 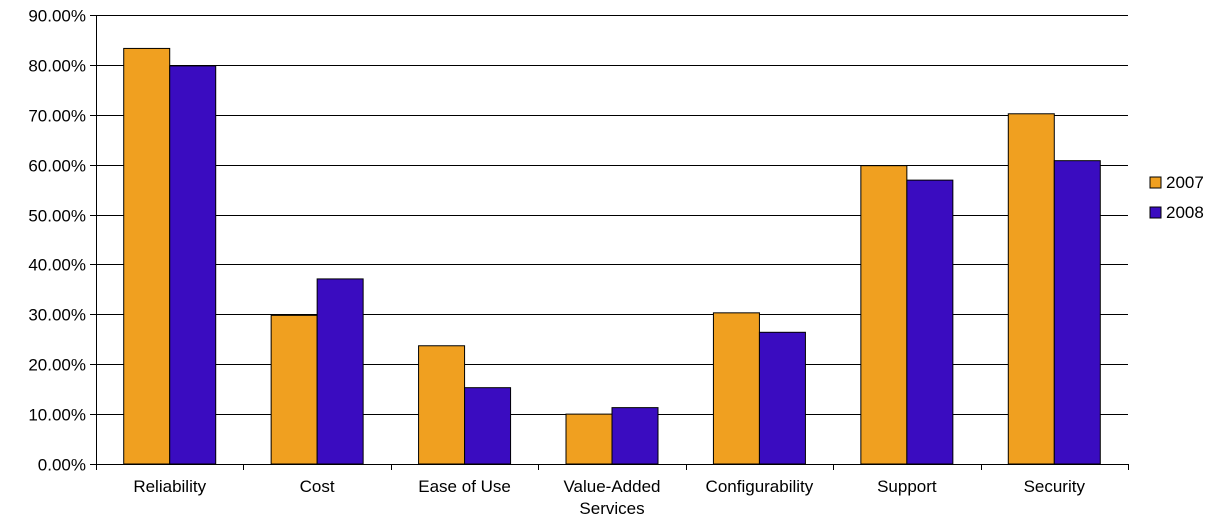 What do you see at coordinates (1185, 182) in the screenshot?
I see `legend-label-2007: 2007` at bounding box center [1185, 182].